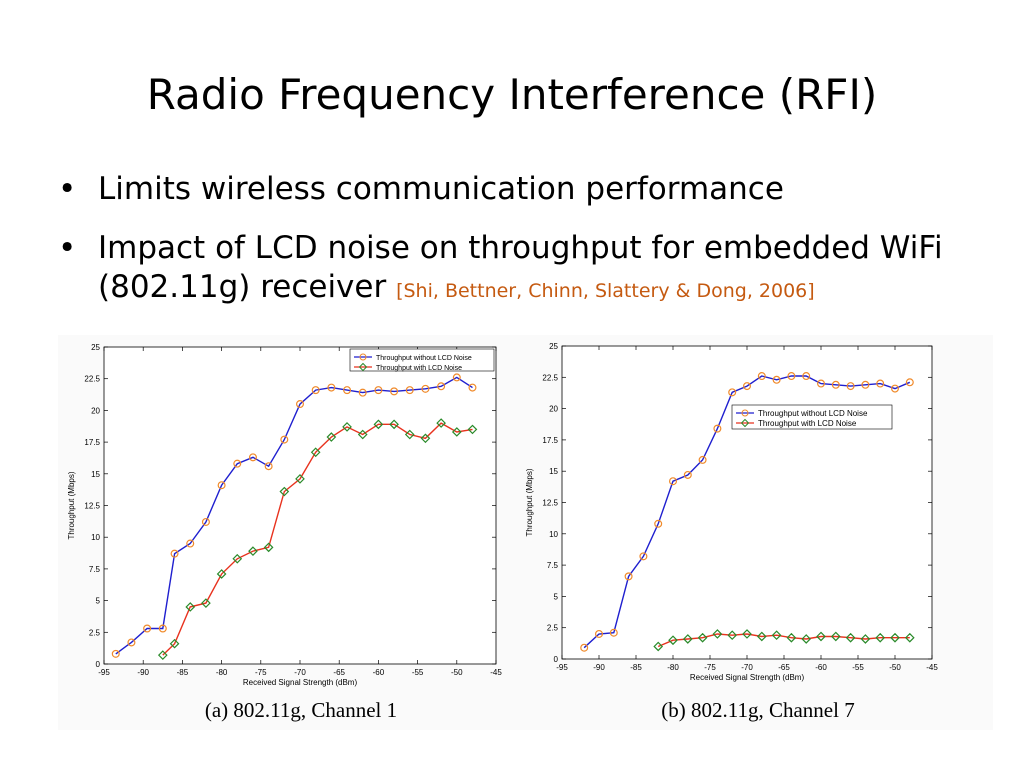 The height and width of the screenshot is (768, 1024). Describe the element at coordinates (757, 710) in the screenshot. I see `figure-caption: (b) 802.11g, Channel 7` at that location.